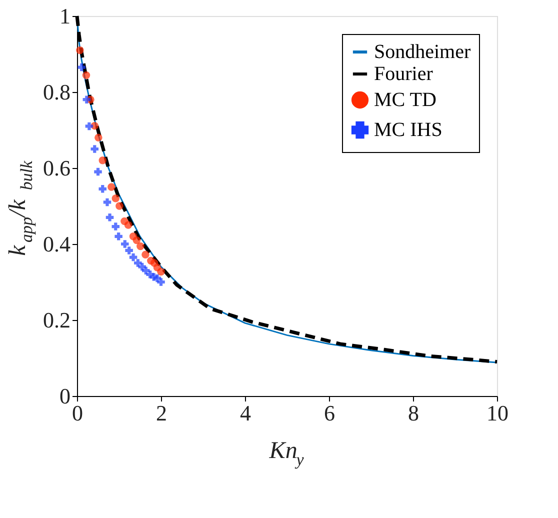 Image resolution: width=558 pixels, height=518 pixels. Describe the element at coordinates (65, 396) in the screenshot. I see `y-tick-label: 0` at that location.